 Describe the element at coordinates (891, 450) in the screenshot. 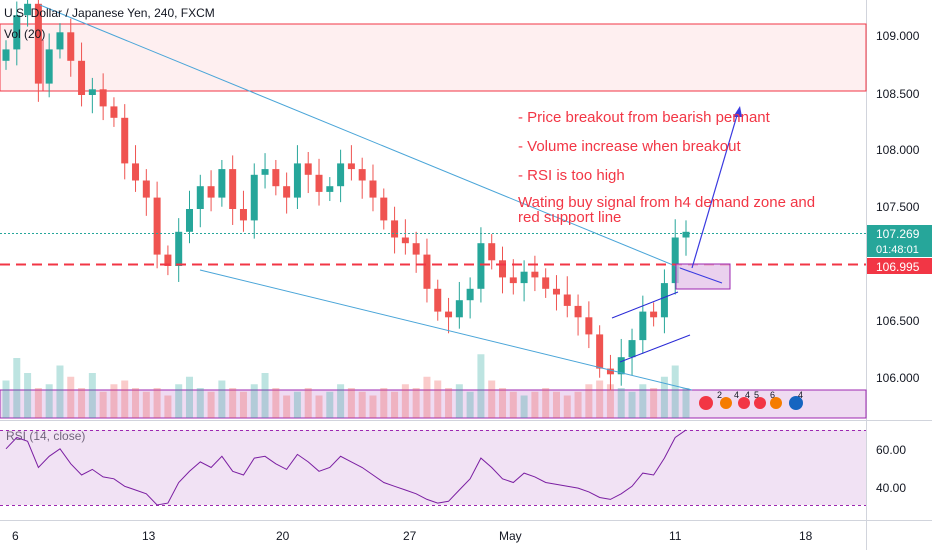

I see `rsi-tick: 60.00` at that location.